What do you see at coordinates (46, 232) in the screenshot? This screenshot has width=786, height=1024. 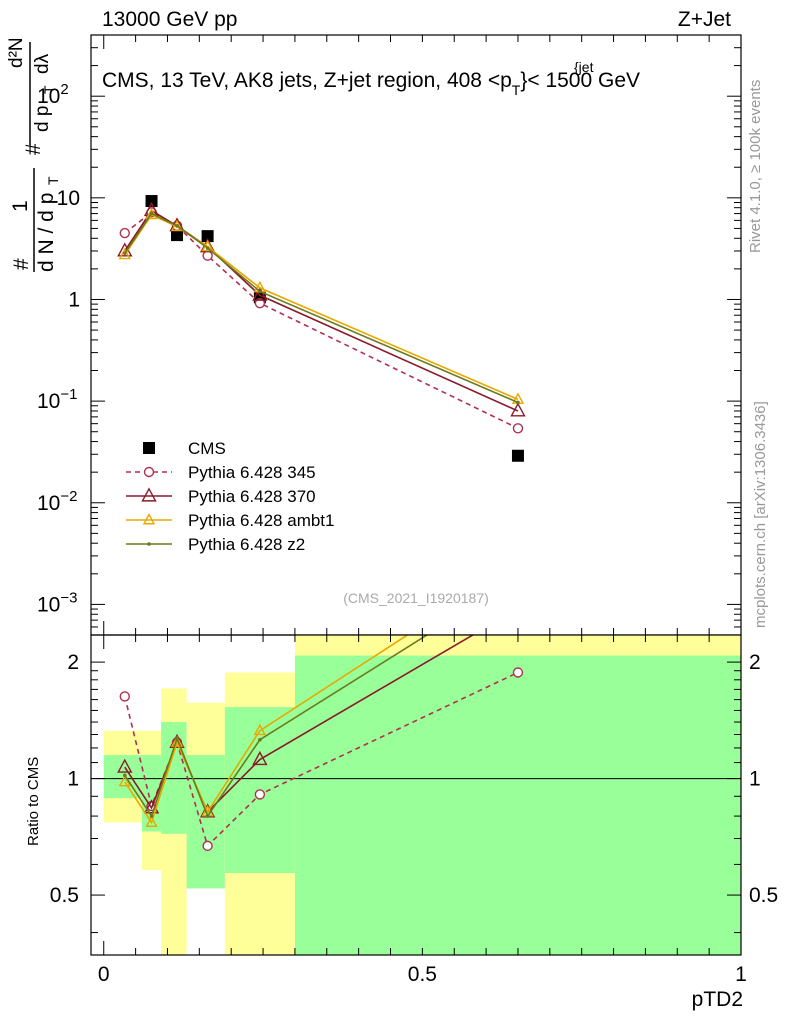 I see `ylabel-den: d N / d p` at bounding box center [46, 232].